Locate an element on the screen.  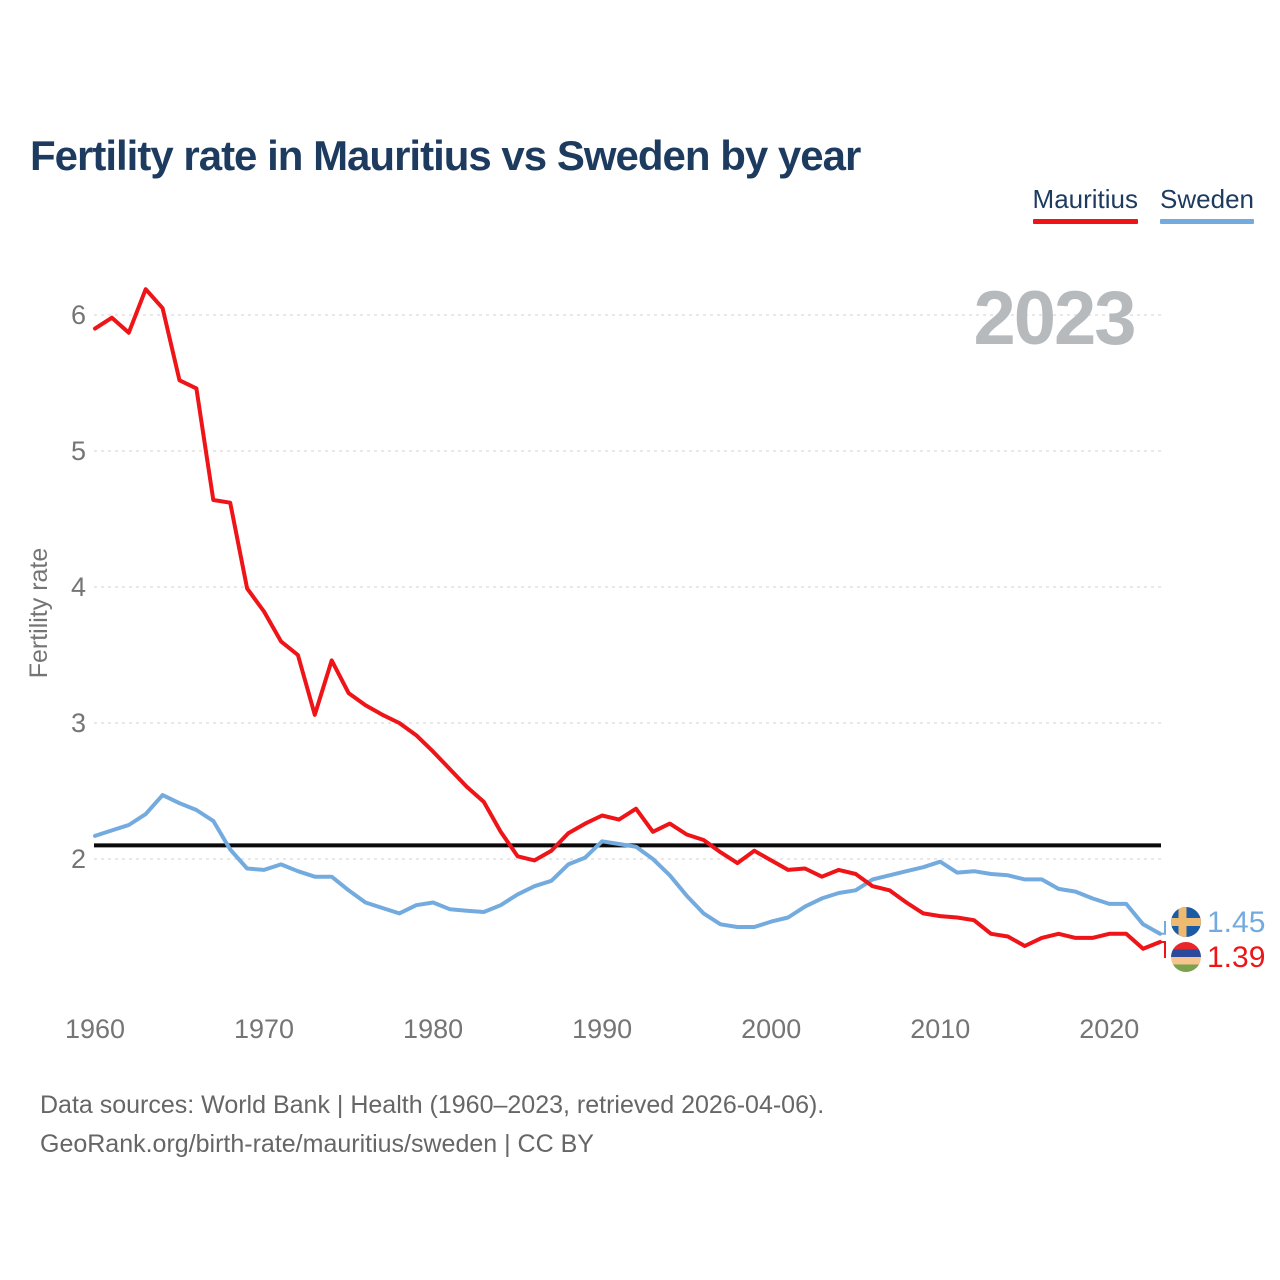
x-tick-label-1980: 1980 is located at coordinates (433, 1029).